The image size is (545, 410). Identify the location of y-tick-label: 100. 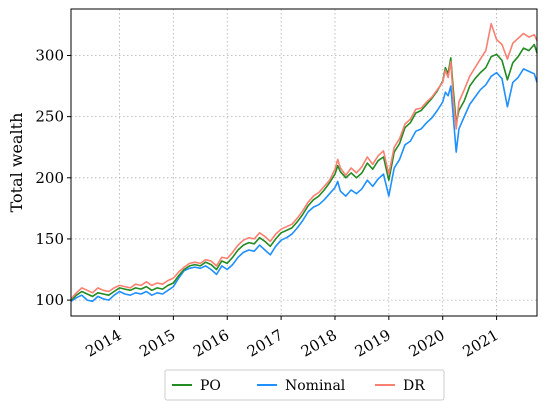
(49, 300).